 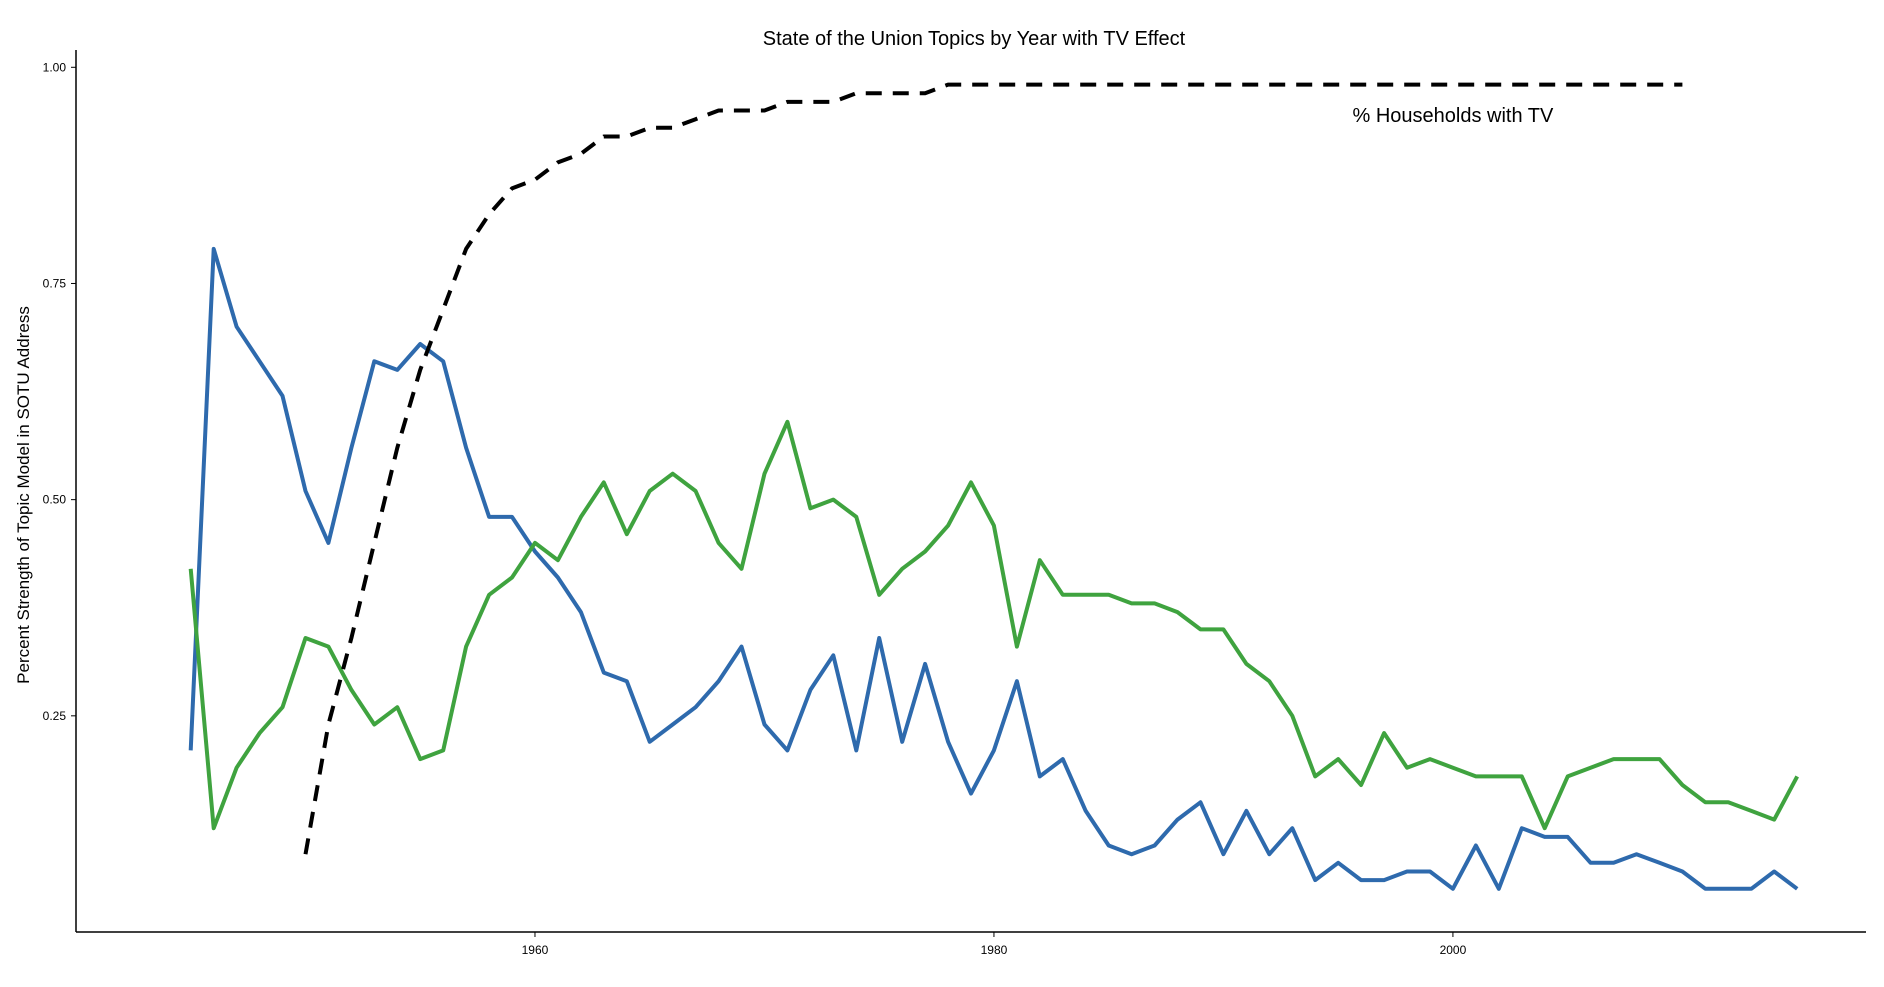 I want to click on y-tick-label: 1.00, so click(x=55, y=67).